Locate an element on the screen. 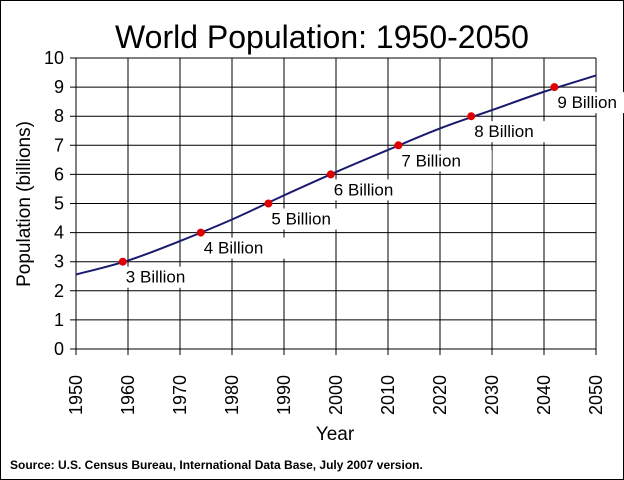  y-tick-label: 10 is located at coordinates (54, 58).